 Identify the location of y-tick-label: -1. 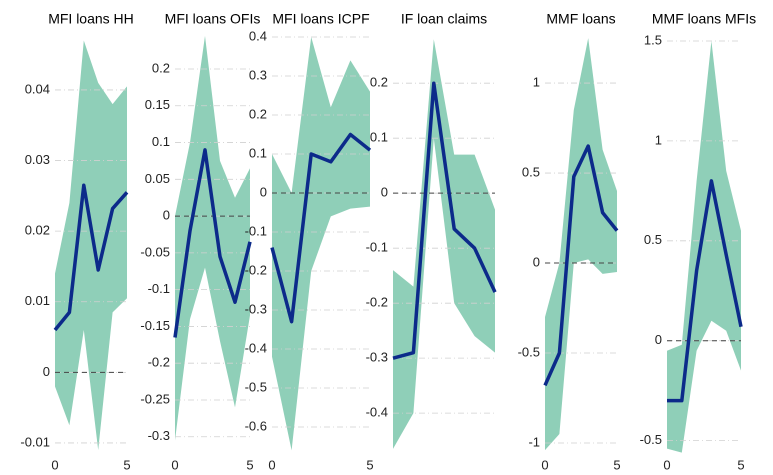
(534, 441).